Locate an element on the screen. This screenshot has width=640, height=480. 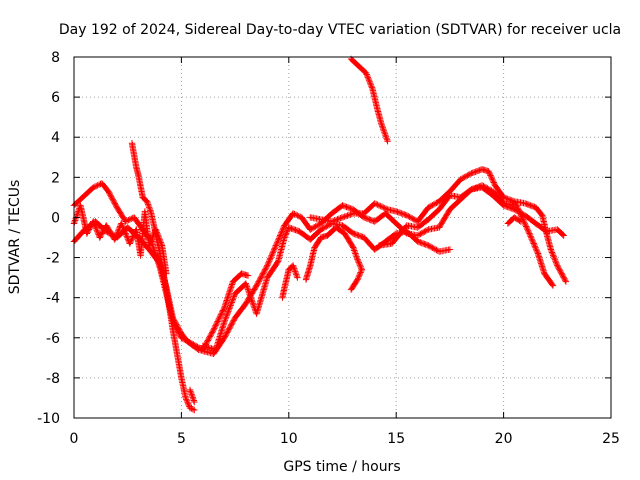
series-track-i is located at coordinates (438, 225).